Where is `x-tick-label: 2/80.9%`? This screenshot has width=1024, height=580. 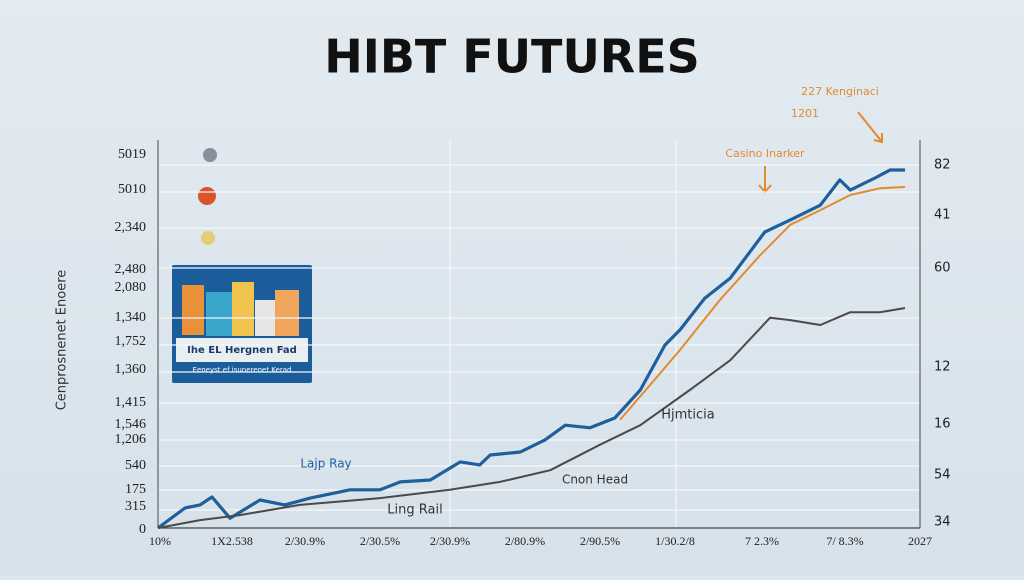 x-tick-label: 2/80.9% is located at coordinates (525, 541).